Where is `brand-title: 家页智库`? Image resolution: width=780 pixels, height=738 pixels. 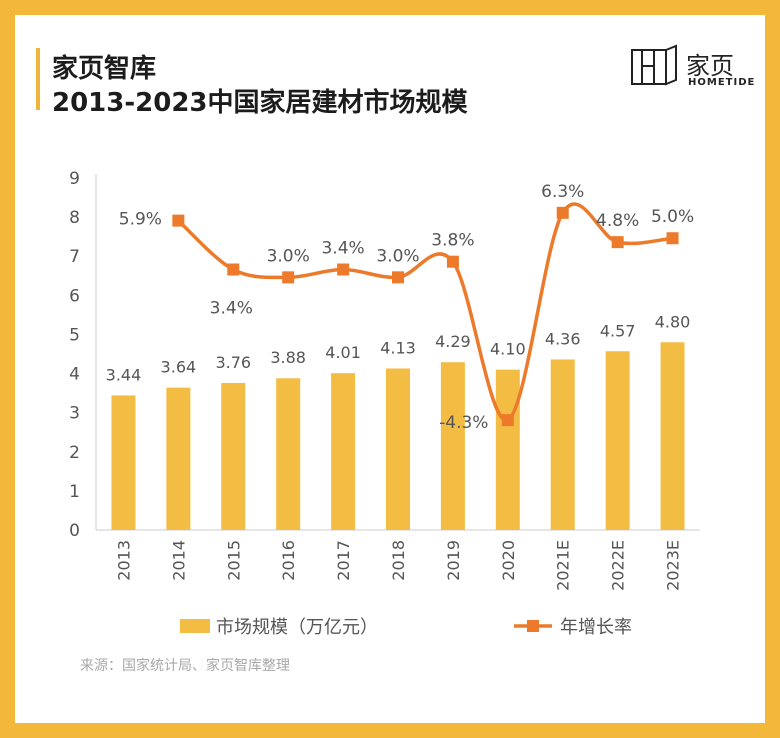
brand-title: 家页智库 is located at coordinates (104, 69).